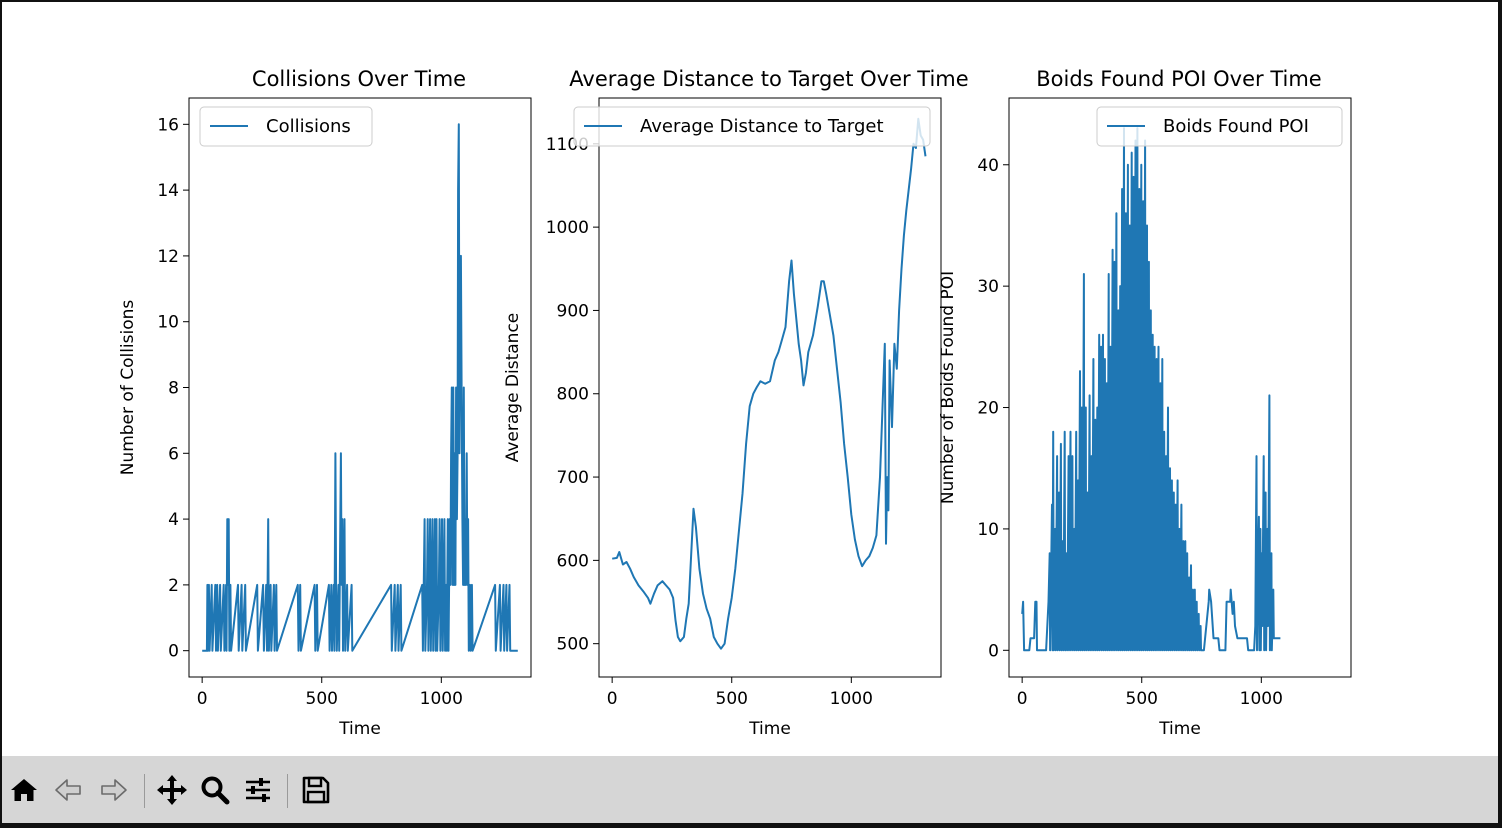 The width and height of the screenshot is (1502, 828). What do you see at coordinates (573, 645) in the screenshot?
I see `y-tick-label: 500` at bounding box center [573, 645].